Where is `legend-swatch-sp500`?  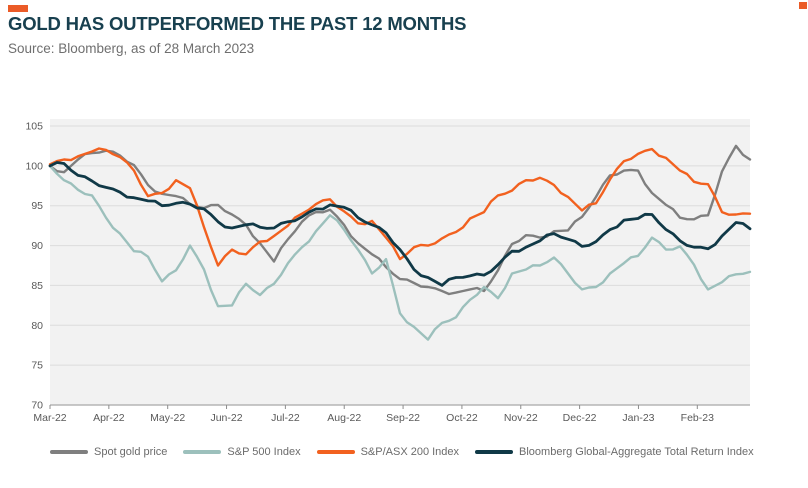
legend-swatch-sp500 is located at coordinates (202, 452).